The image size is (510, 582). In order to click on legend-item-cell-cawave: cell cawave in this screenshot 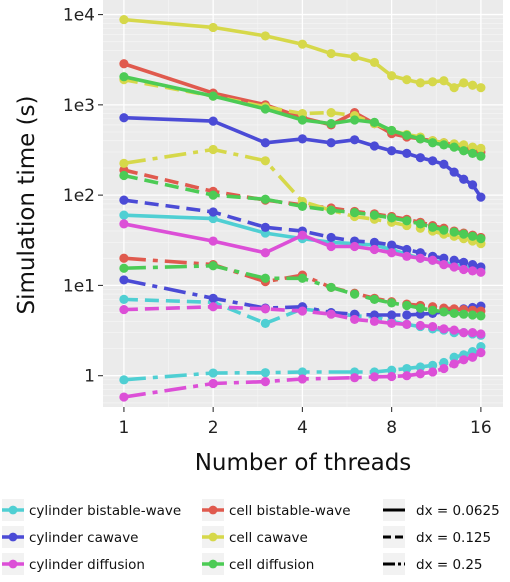, I will do `click(255, 537)`.